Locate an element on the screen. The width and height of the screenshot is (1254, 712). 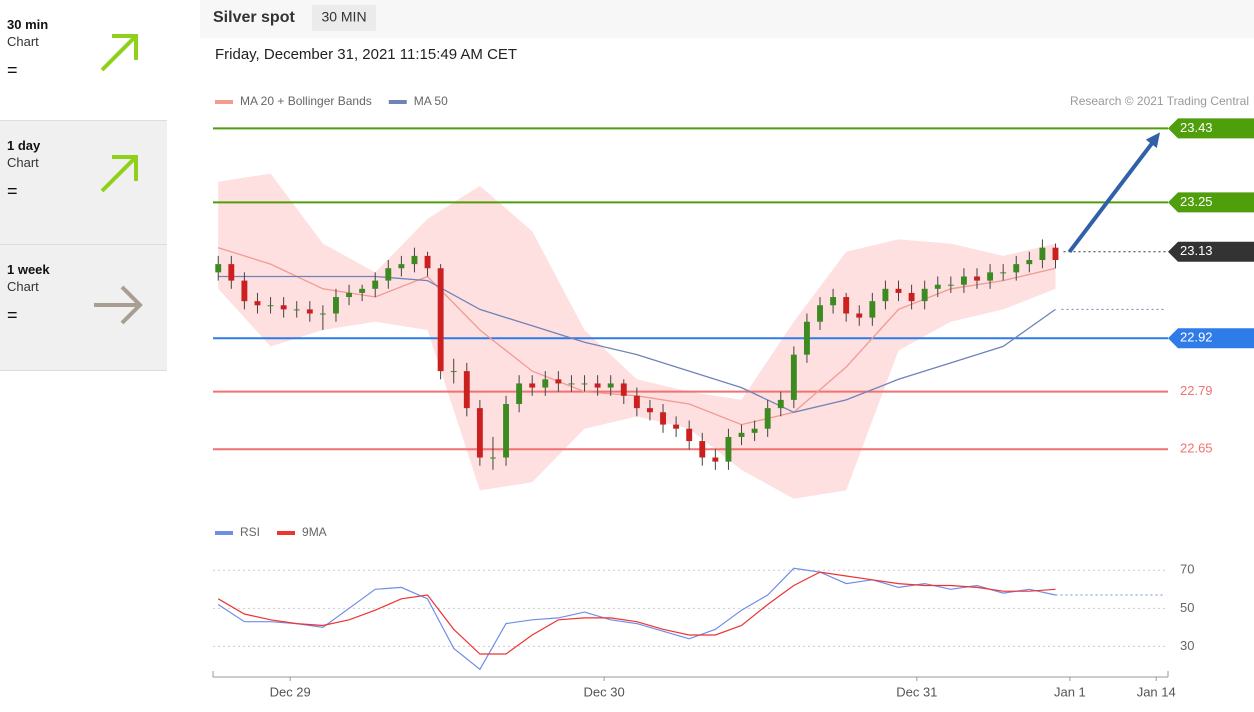
x-tick-label: Dec 30 is located at coordinates (604, 691).